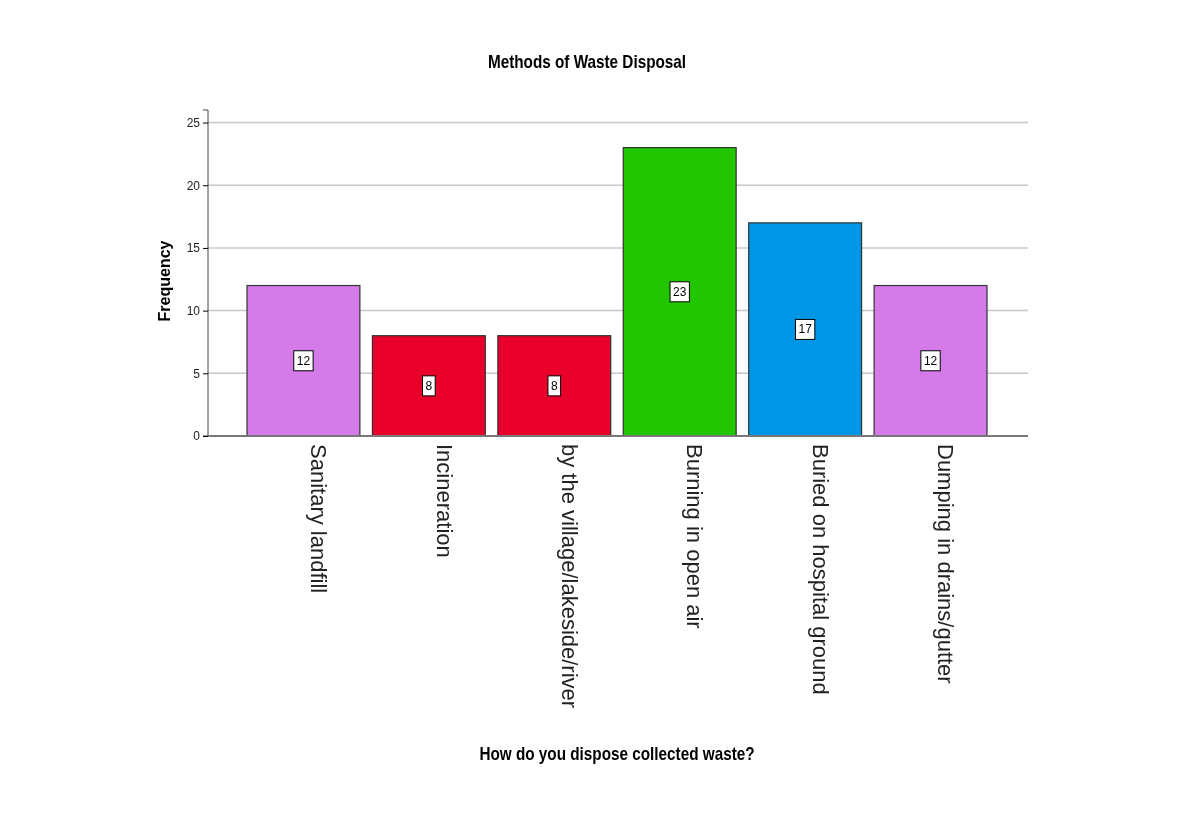 This screenshot has height=827, width=1179. What do you see at coordinates (587, 62) in the screenshot?
I see `chart-title: Methods of Waste Disposal` at bounding box center [587, 62].